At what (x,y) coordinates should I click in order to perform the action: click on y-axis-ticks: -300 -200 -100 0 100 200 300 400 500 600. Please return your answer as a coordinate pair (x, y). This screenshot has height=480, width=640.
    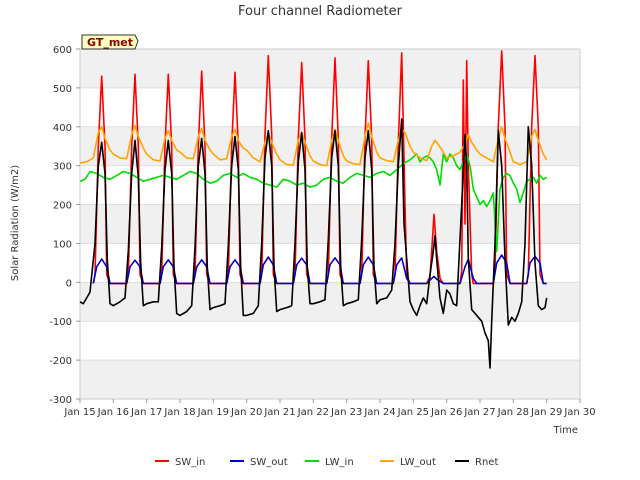
    Looking at the image, I should click on (64, 225).